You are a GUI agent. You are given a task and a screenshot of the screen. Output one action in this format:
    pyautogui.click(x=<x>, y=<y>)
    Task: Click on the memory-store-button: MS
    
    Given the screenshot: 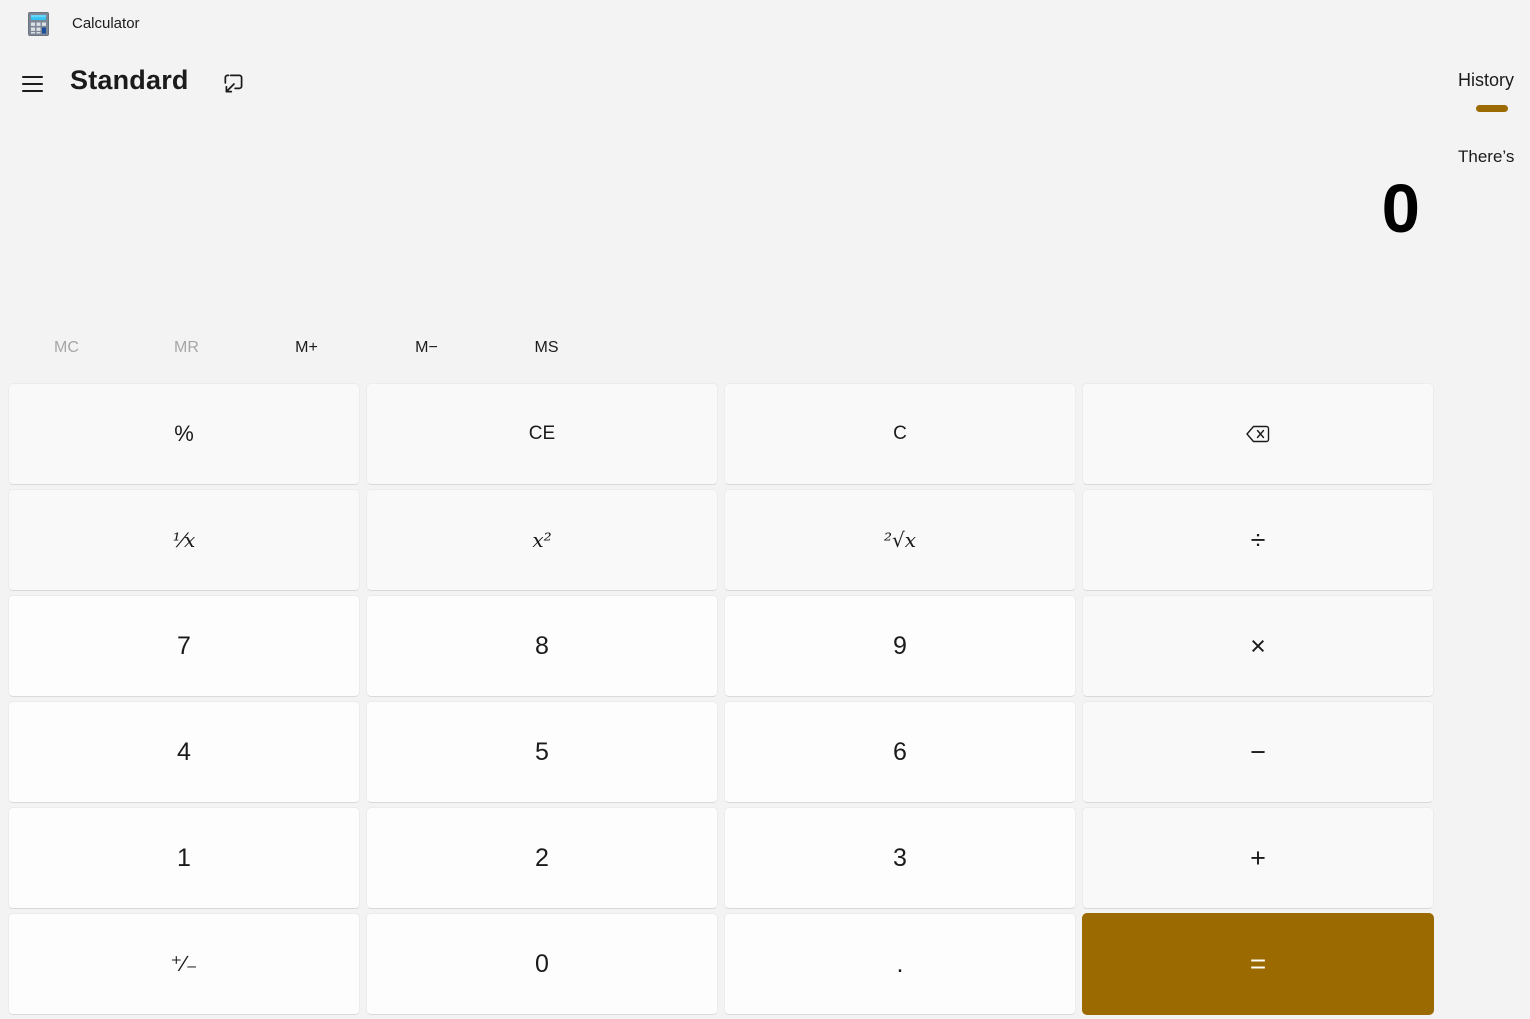 What is the action you would take?
    pyautogui.click(x=546, y=348)
    